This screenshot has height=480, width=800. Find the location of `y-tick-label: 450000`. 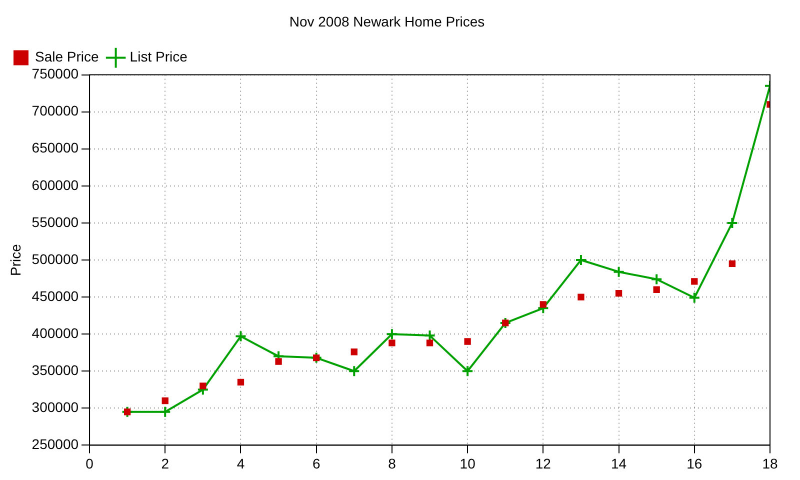

y-tick-label: 450000 is located at coordinates (55, 296).